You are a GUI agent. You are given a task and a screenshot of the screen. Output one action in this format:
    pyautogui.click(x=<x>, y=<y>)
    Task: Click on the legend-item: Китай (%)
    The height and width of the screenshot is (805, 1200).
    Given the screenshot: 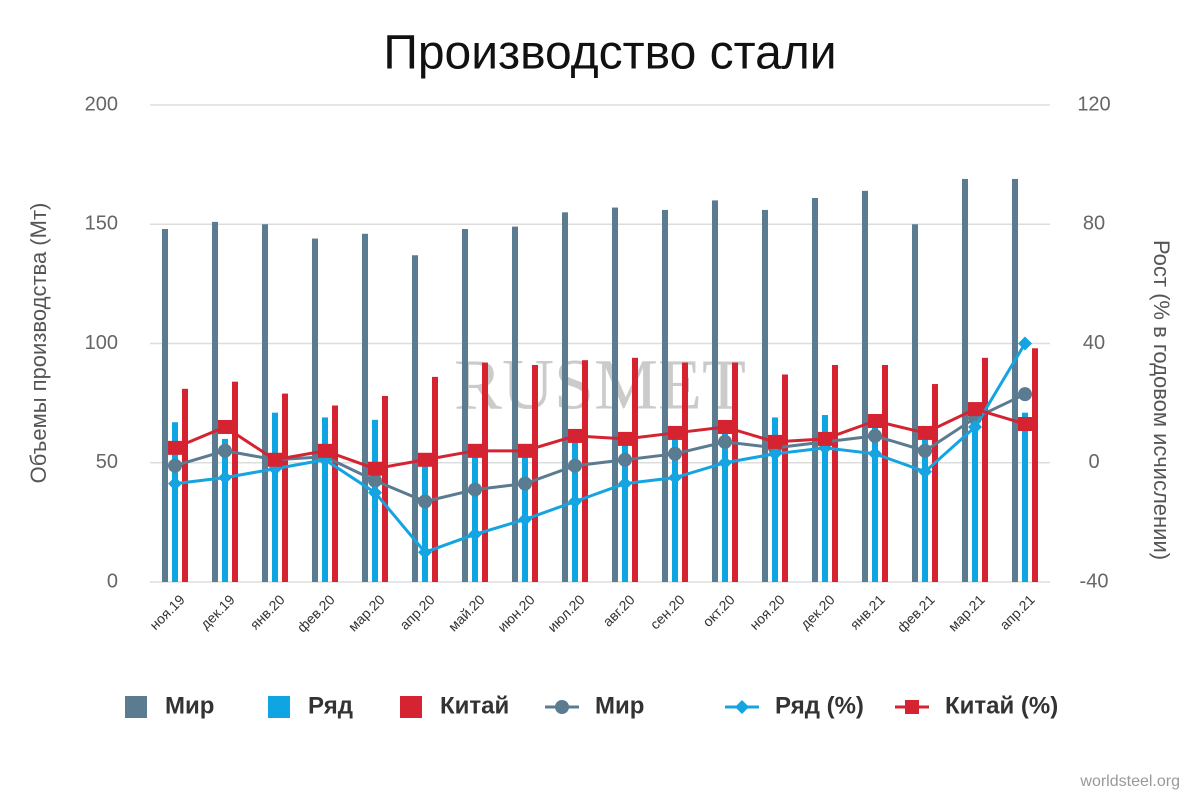 What is the action you would take?
    pyautogui.click(x=976, y=705)
    